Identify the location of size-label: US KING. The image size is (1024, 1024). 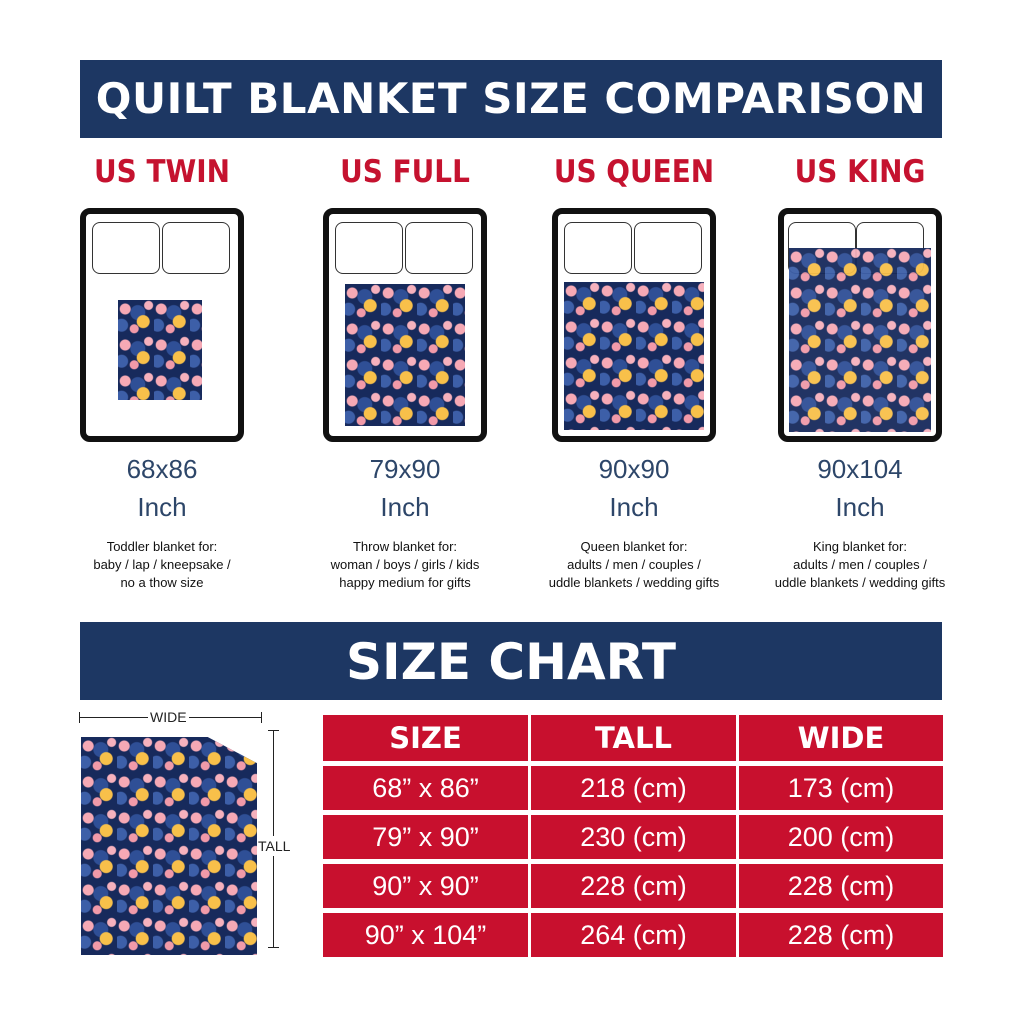
(860, 172).